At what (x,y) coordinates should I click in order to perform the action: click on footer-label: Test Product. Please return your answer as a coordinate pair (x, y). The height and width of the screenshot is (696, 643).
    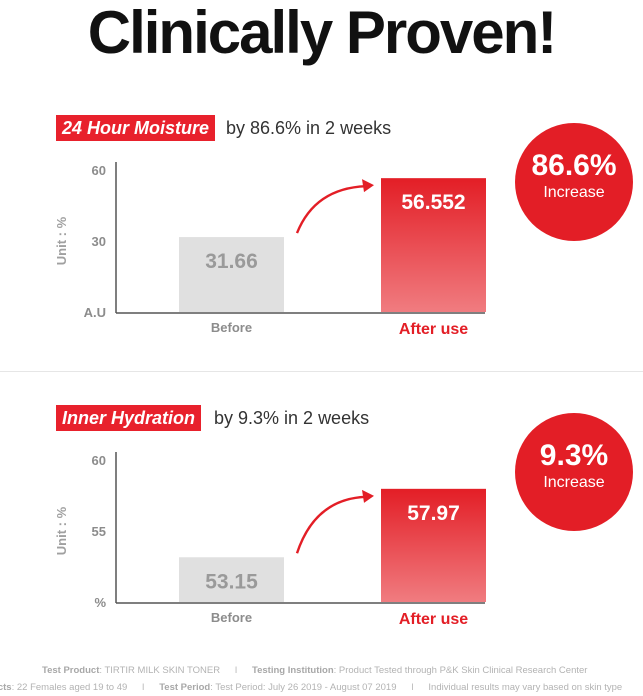
    Looking at the image, I should click on (71, 670).